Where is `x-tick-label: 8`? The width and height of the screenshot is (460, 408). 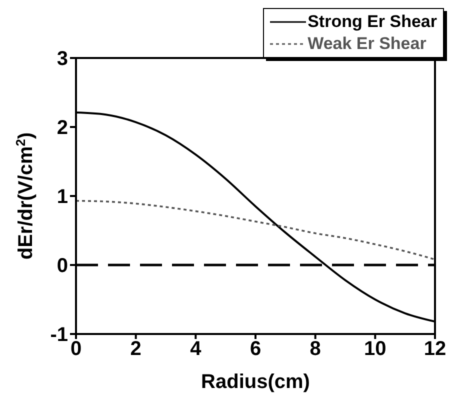 x-tick-label: 8 is located at coordinates (315, 349).